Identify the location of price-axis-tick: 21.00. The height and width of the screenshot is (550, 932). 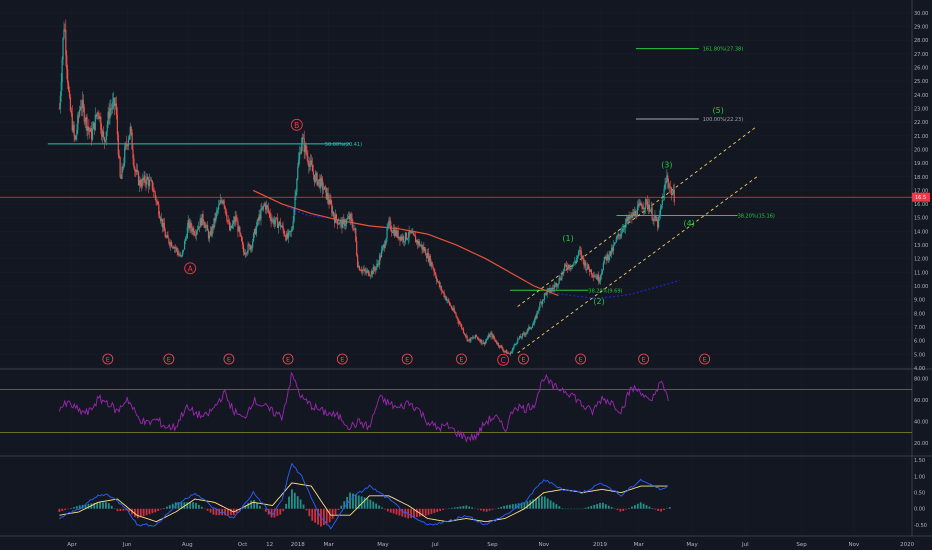
(921, 137).